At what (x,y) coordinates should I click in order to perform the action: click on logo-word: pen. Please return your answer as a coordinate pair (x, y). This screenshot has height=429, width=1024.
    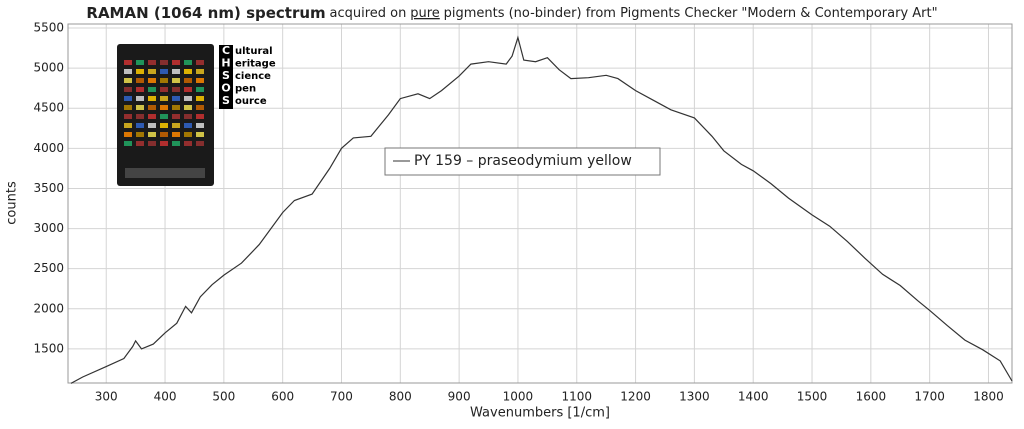
    Looking at the image, I should click on (245, 89).